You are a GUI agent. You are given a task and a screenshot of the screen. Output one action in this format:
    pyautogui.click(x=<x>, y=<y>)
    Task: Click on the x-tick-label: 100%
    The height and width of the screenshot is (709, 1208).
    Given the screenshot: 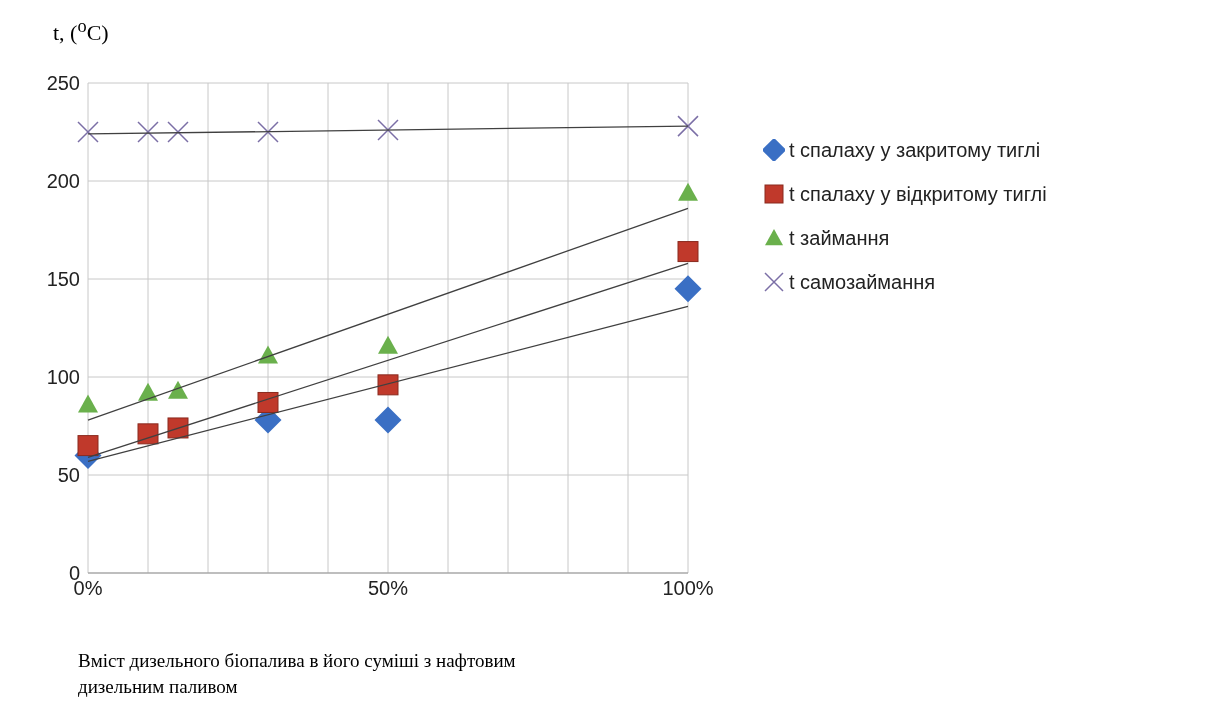 What is the action you would take?
    pyautogui.click(x=688, y=588)
    